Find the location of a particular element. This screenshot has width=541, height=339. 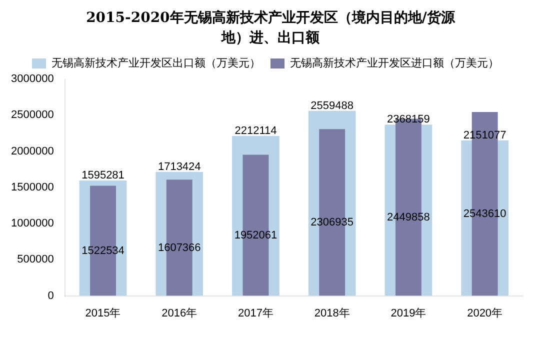

y-tick-label: 3000000 is located at coordinates (32, 79).